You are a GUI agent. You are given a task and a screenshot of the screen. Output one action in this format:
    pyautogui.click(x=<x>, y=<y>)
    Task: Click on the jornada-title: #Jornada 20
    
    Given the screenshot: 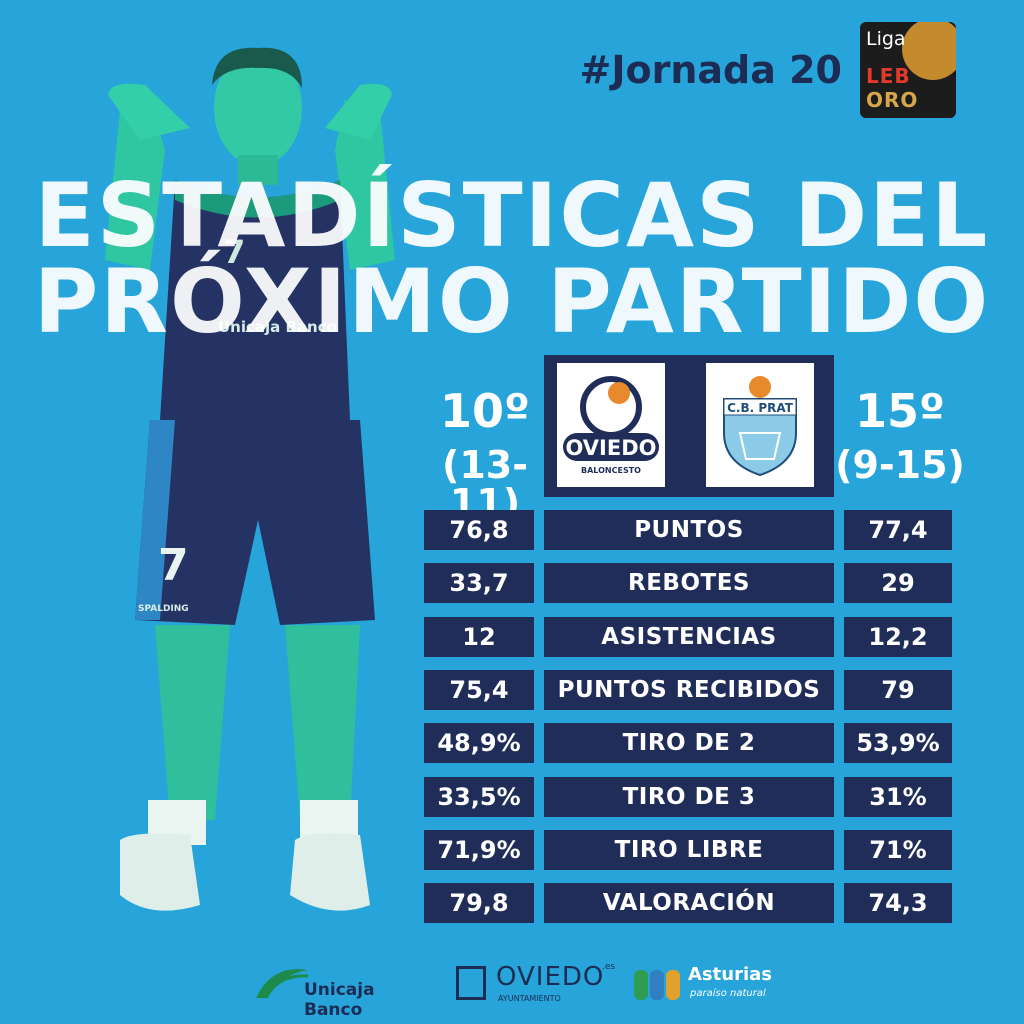 What is the action you would take?
    pyautogui.click(x=710, y=70)
    